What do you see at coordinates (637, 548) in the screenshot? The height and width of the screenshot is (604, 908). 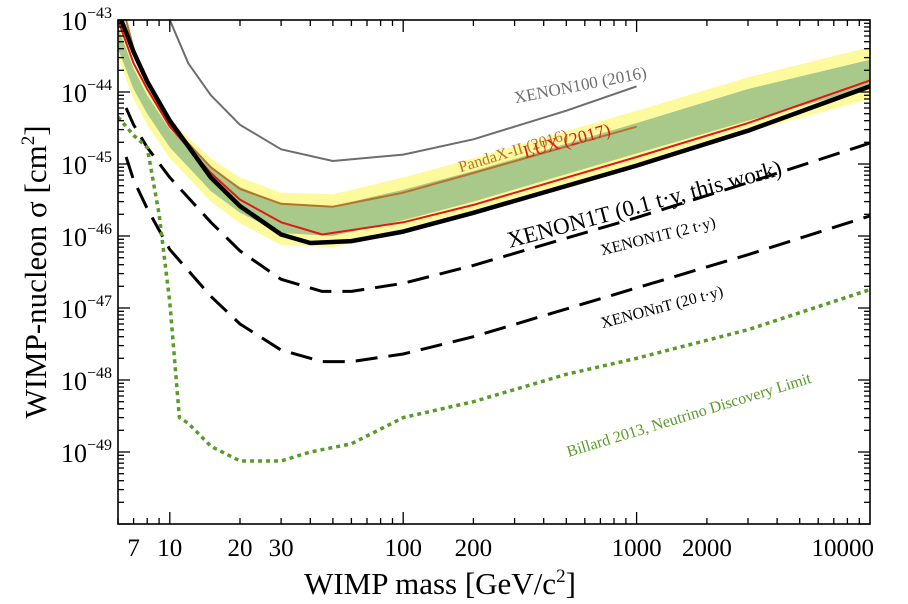 I see `x-tick-label: 1000` at bounding box center [637, 548].